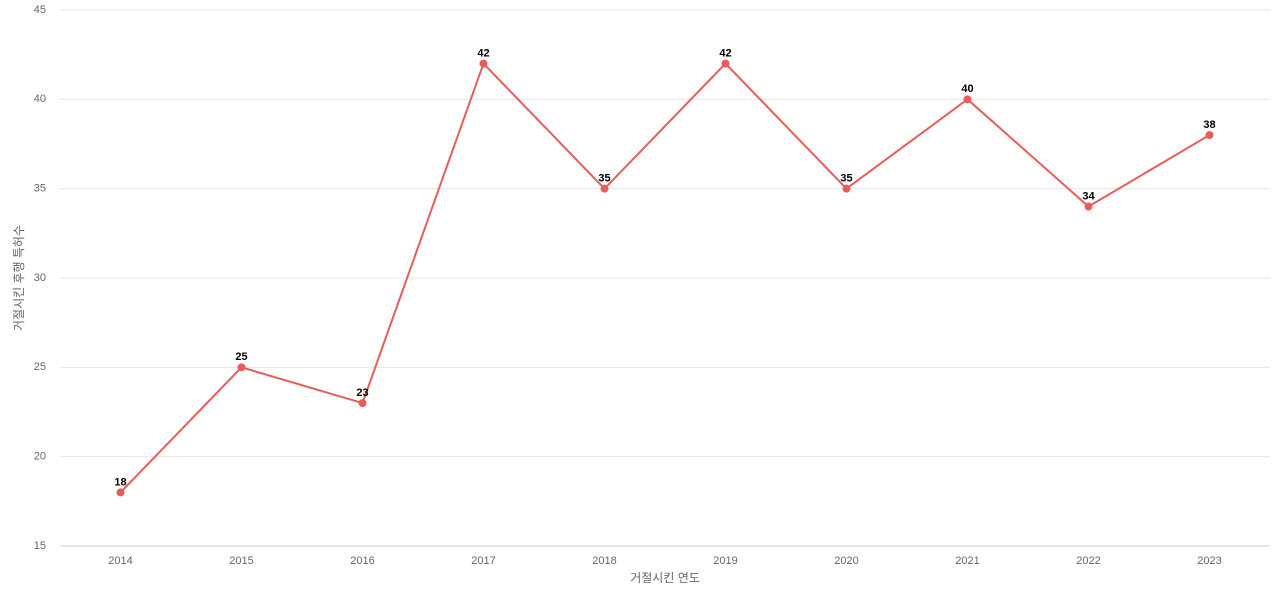 Image resolution: width=1280 pixels, height=600 pixels. Describe the element at coordinates (1088, 561) in the screenshot. I see `x-tick-label: 2022` at that location.